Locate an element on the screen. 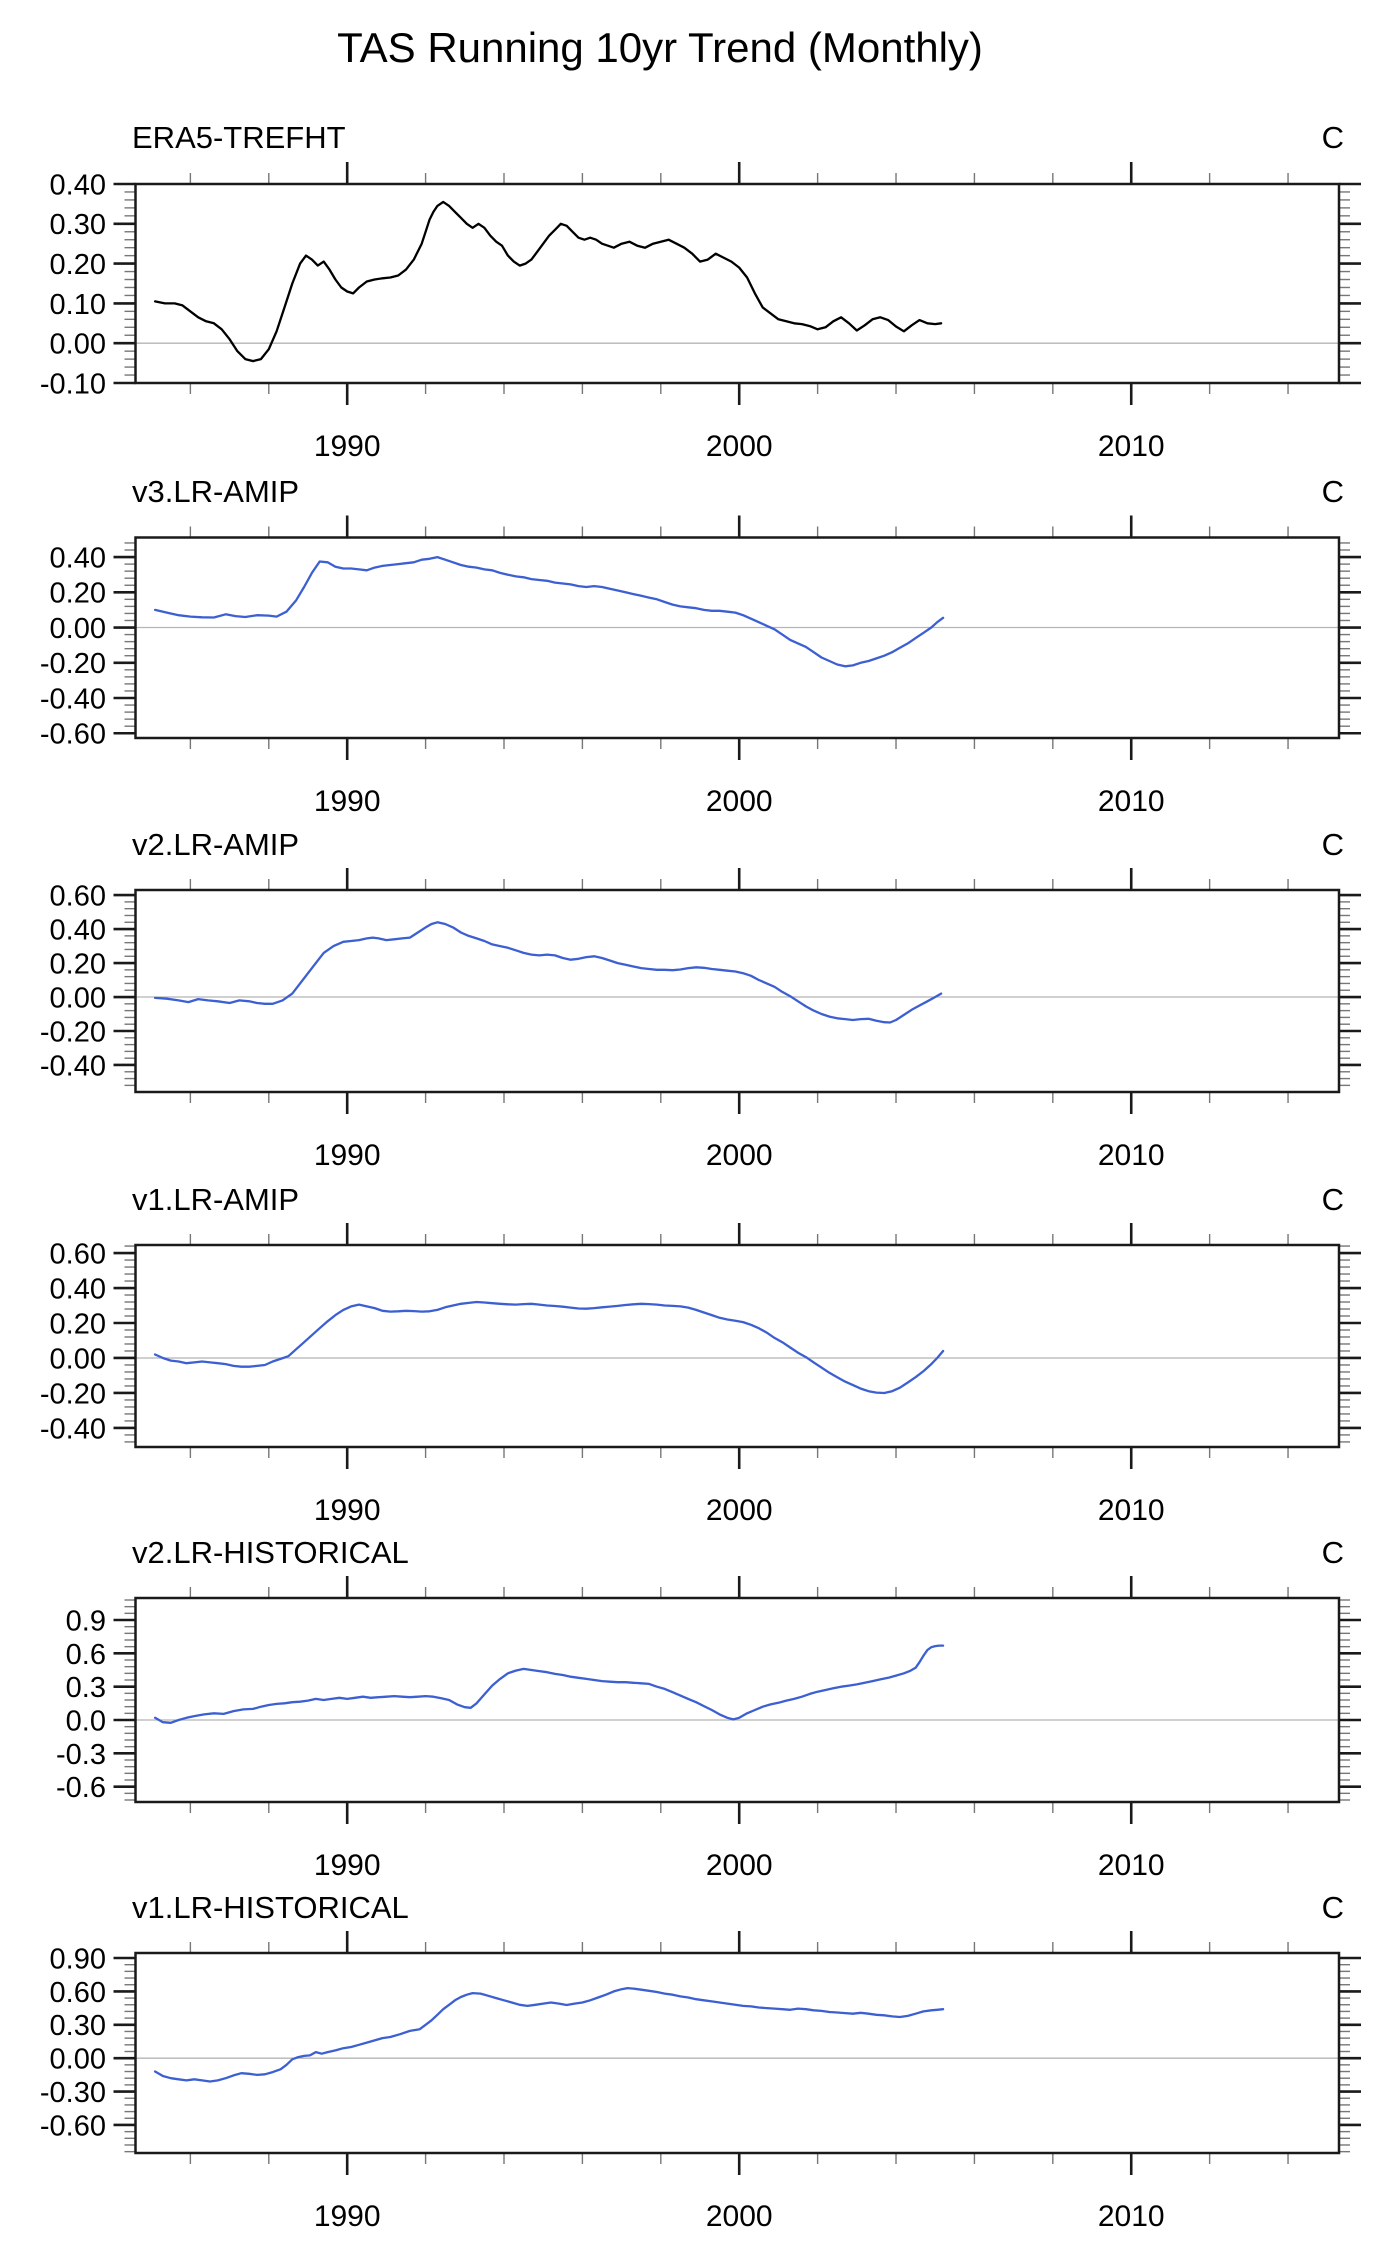 The height and width of the screenshot is (2256, 1378). y-tick-label: -0.6 is located at coordinates (81, 1788).